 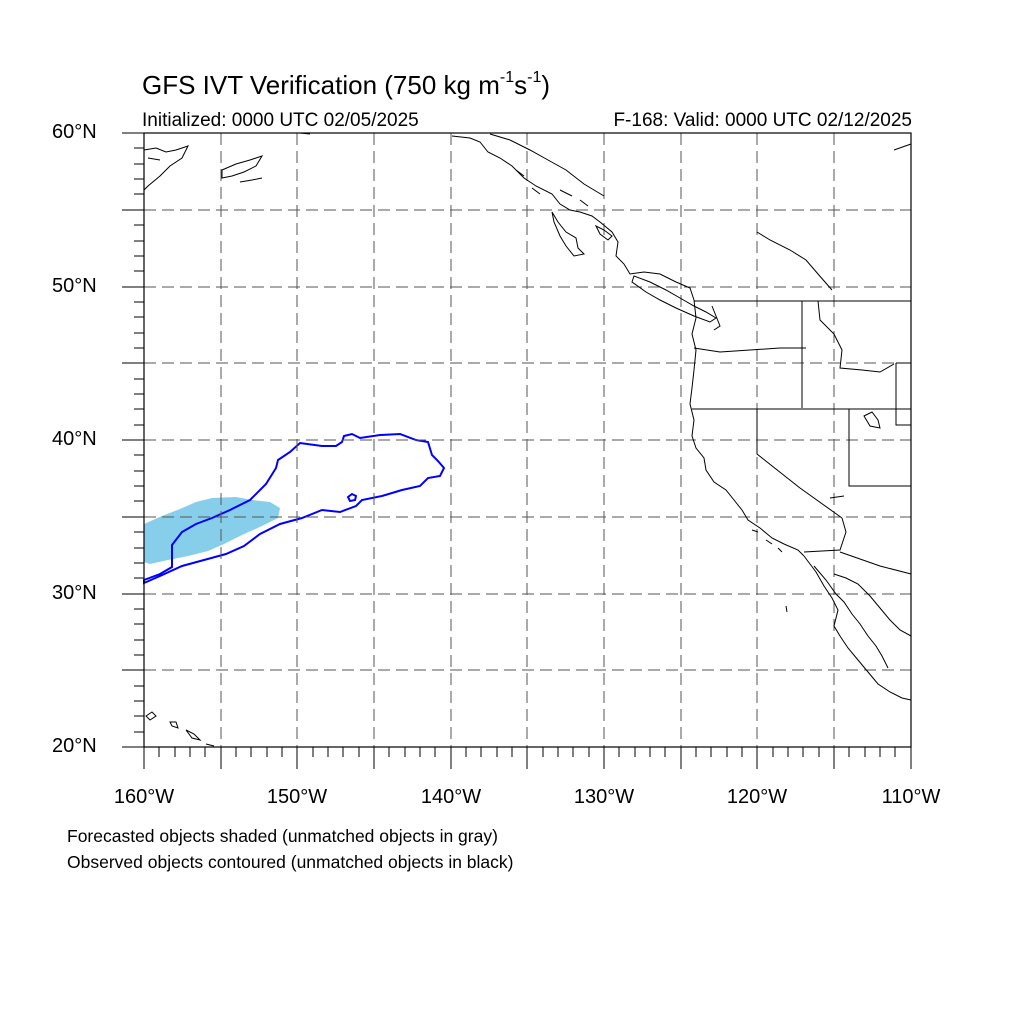 What do you see at coordinates (144, 797) in the screenshot?
I see `lon-label-160w: 160°W` at bounding box center [144, 797].